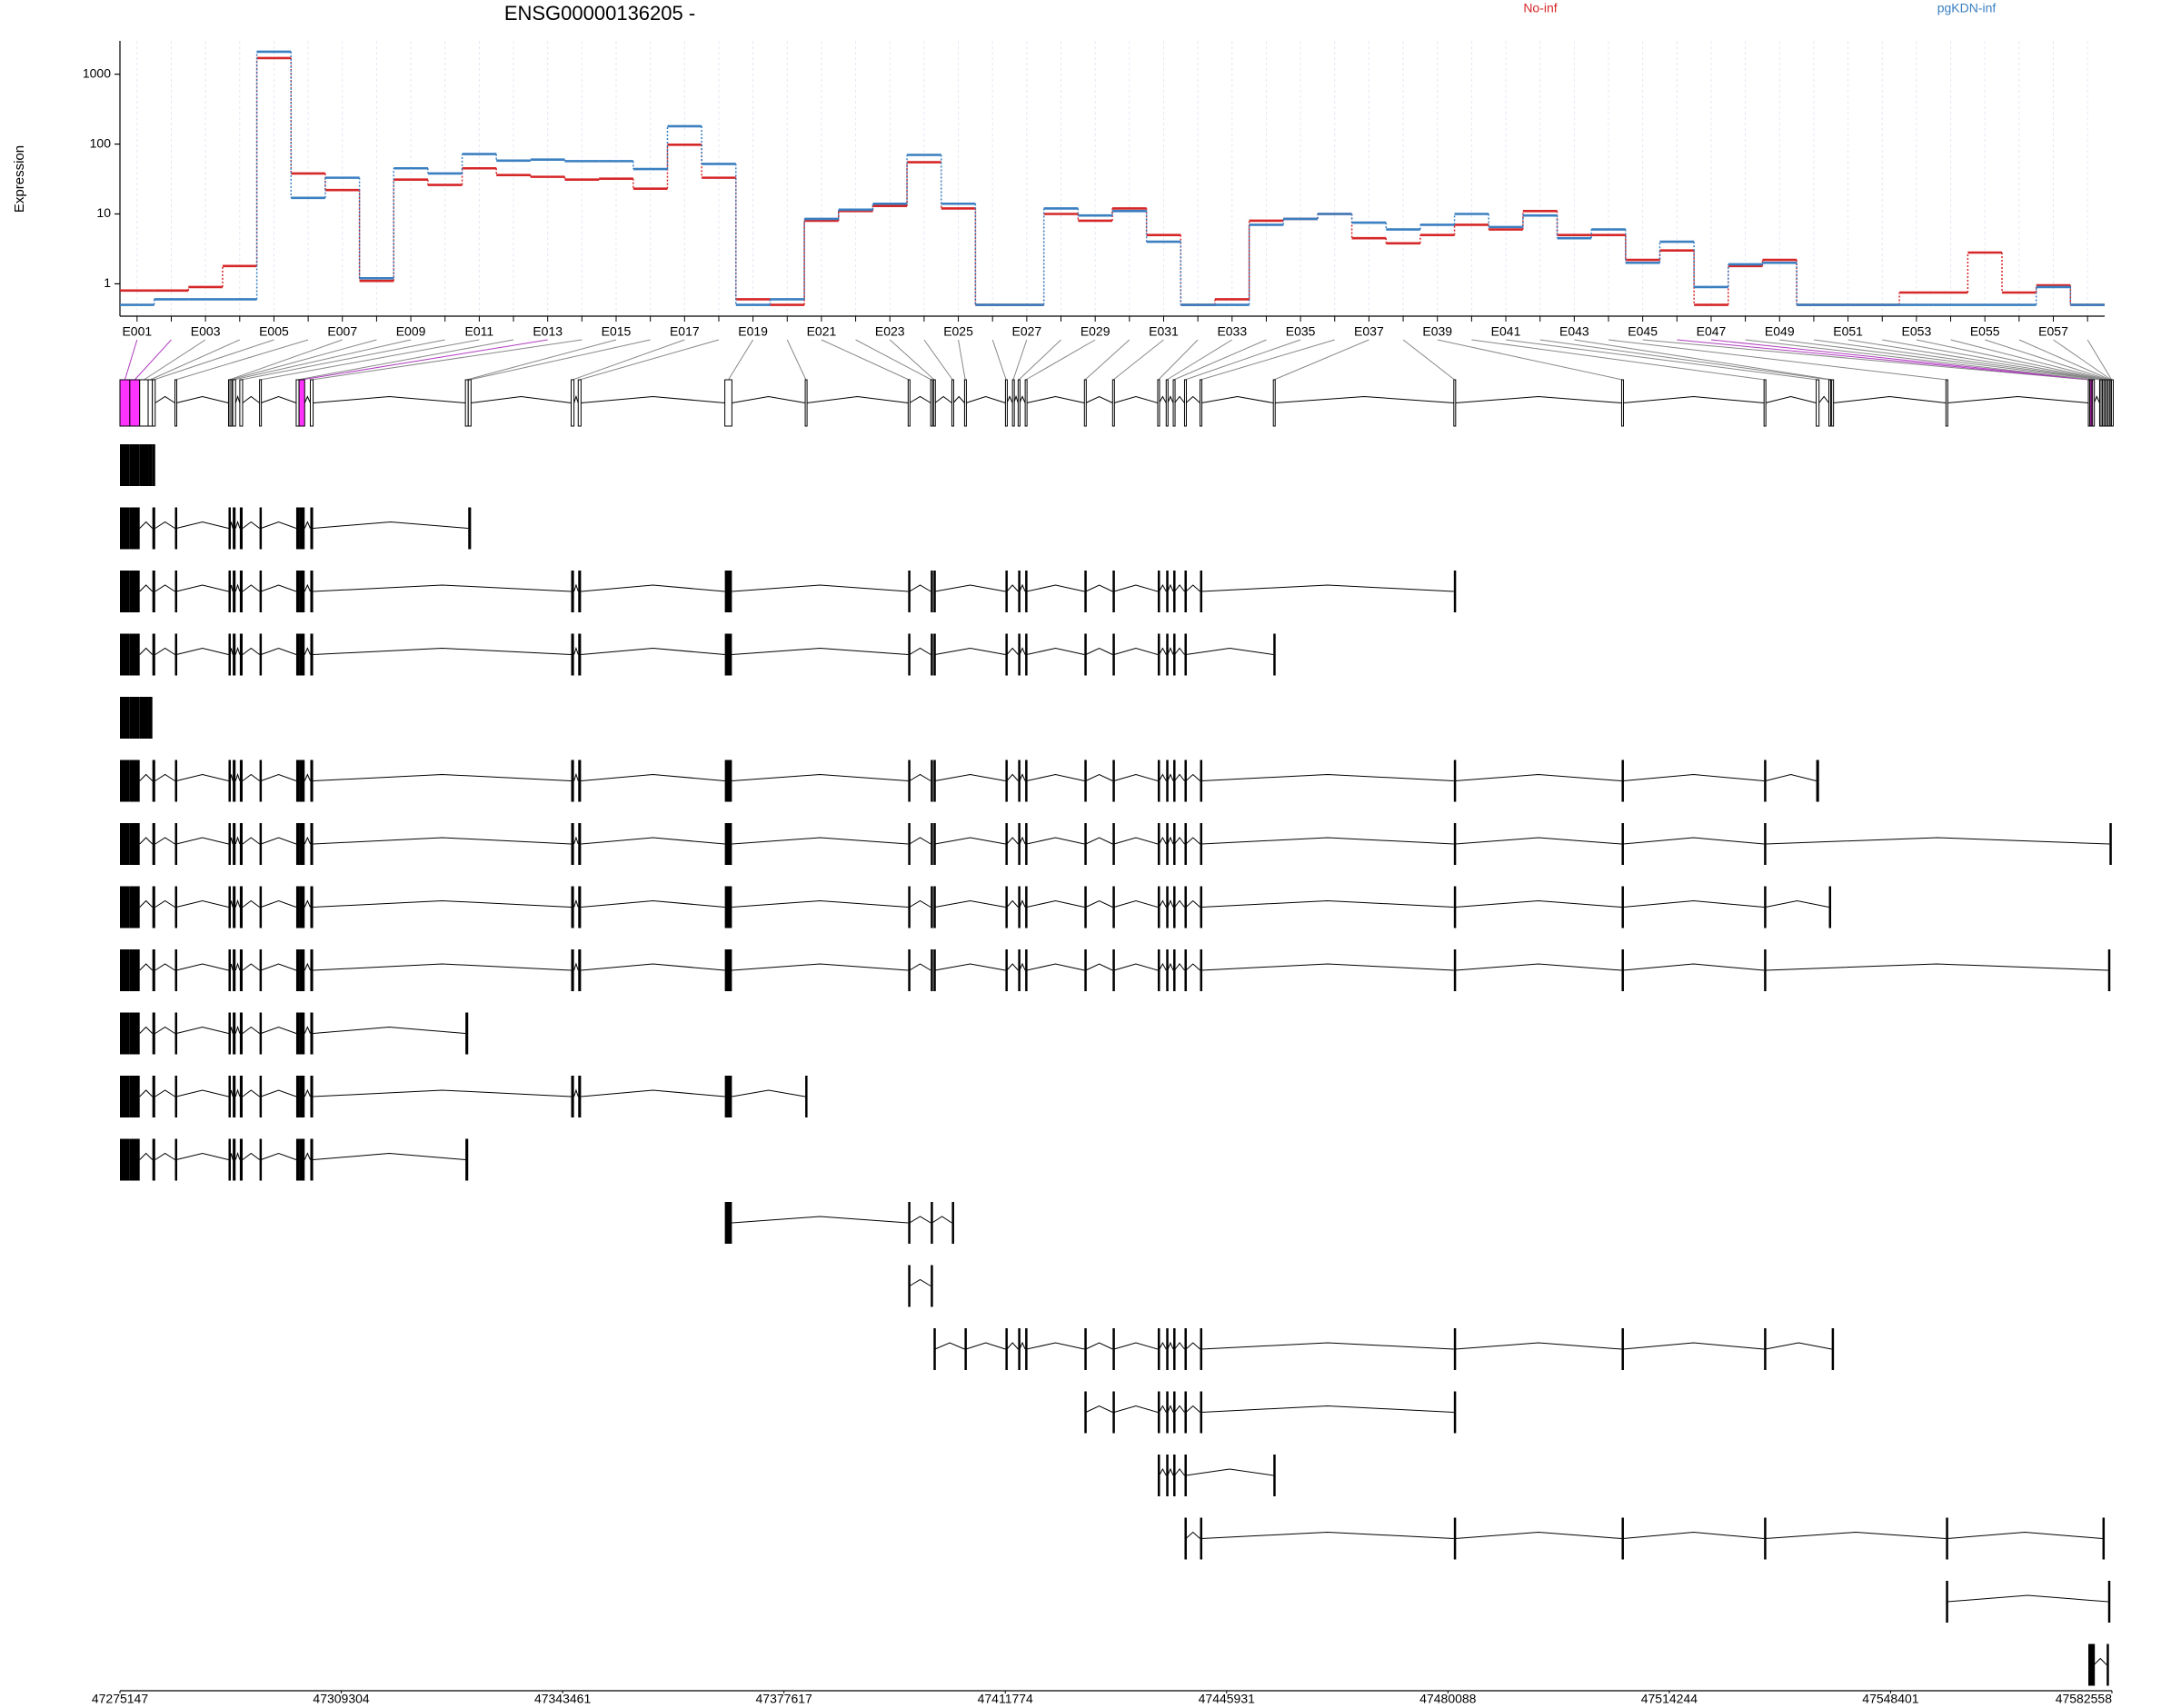 Image resolution: width=2181 pixels, height=1708 pixels. I want to click on genomic-tick-label: 47480088, so click(1448, 1699).